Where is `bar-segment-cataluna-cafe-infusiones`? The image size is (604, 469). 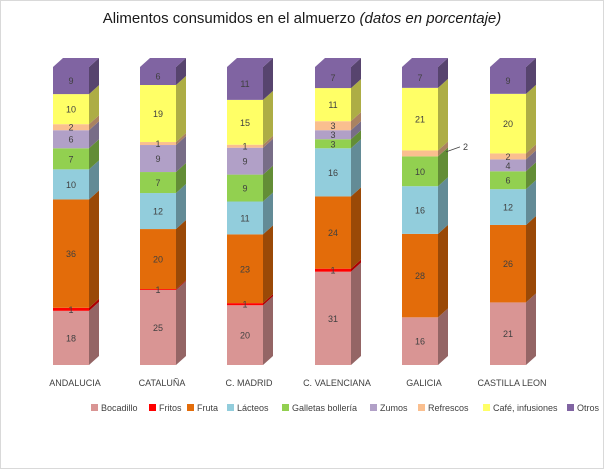 bar-segment-cataluna-cafe-infusiones is located at coordinates (158, 114).